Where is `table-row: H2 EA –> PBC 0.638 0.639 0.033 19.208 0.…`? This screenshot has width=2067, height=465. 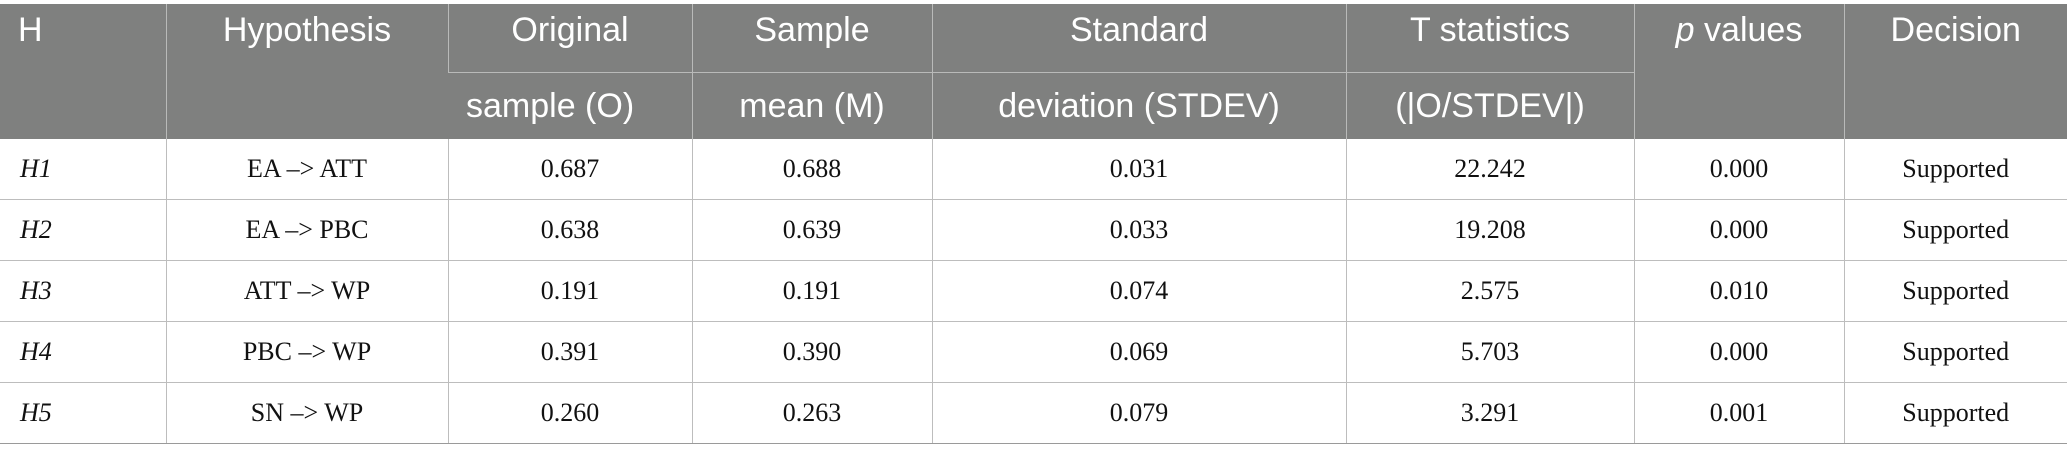 table-row: H2 EA –> PBC 0.638 0.639 0.033 19.208 0.… is located at coordinates (1033, 230).